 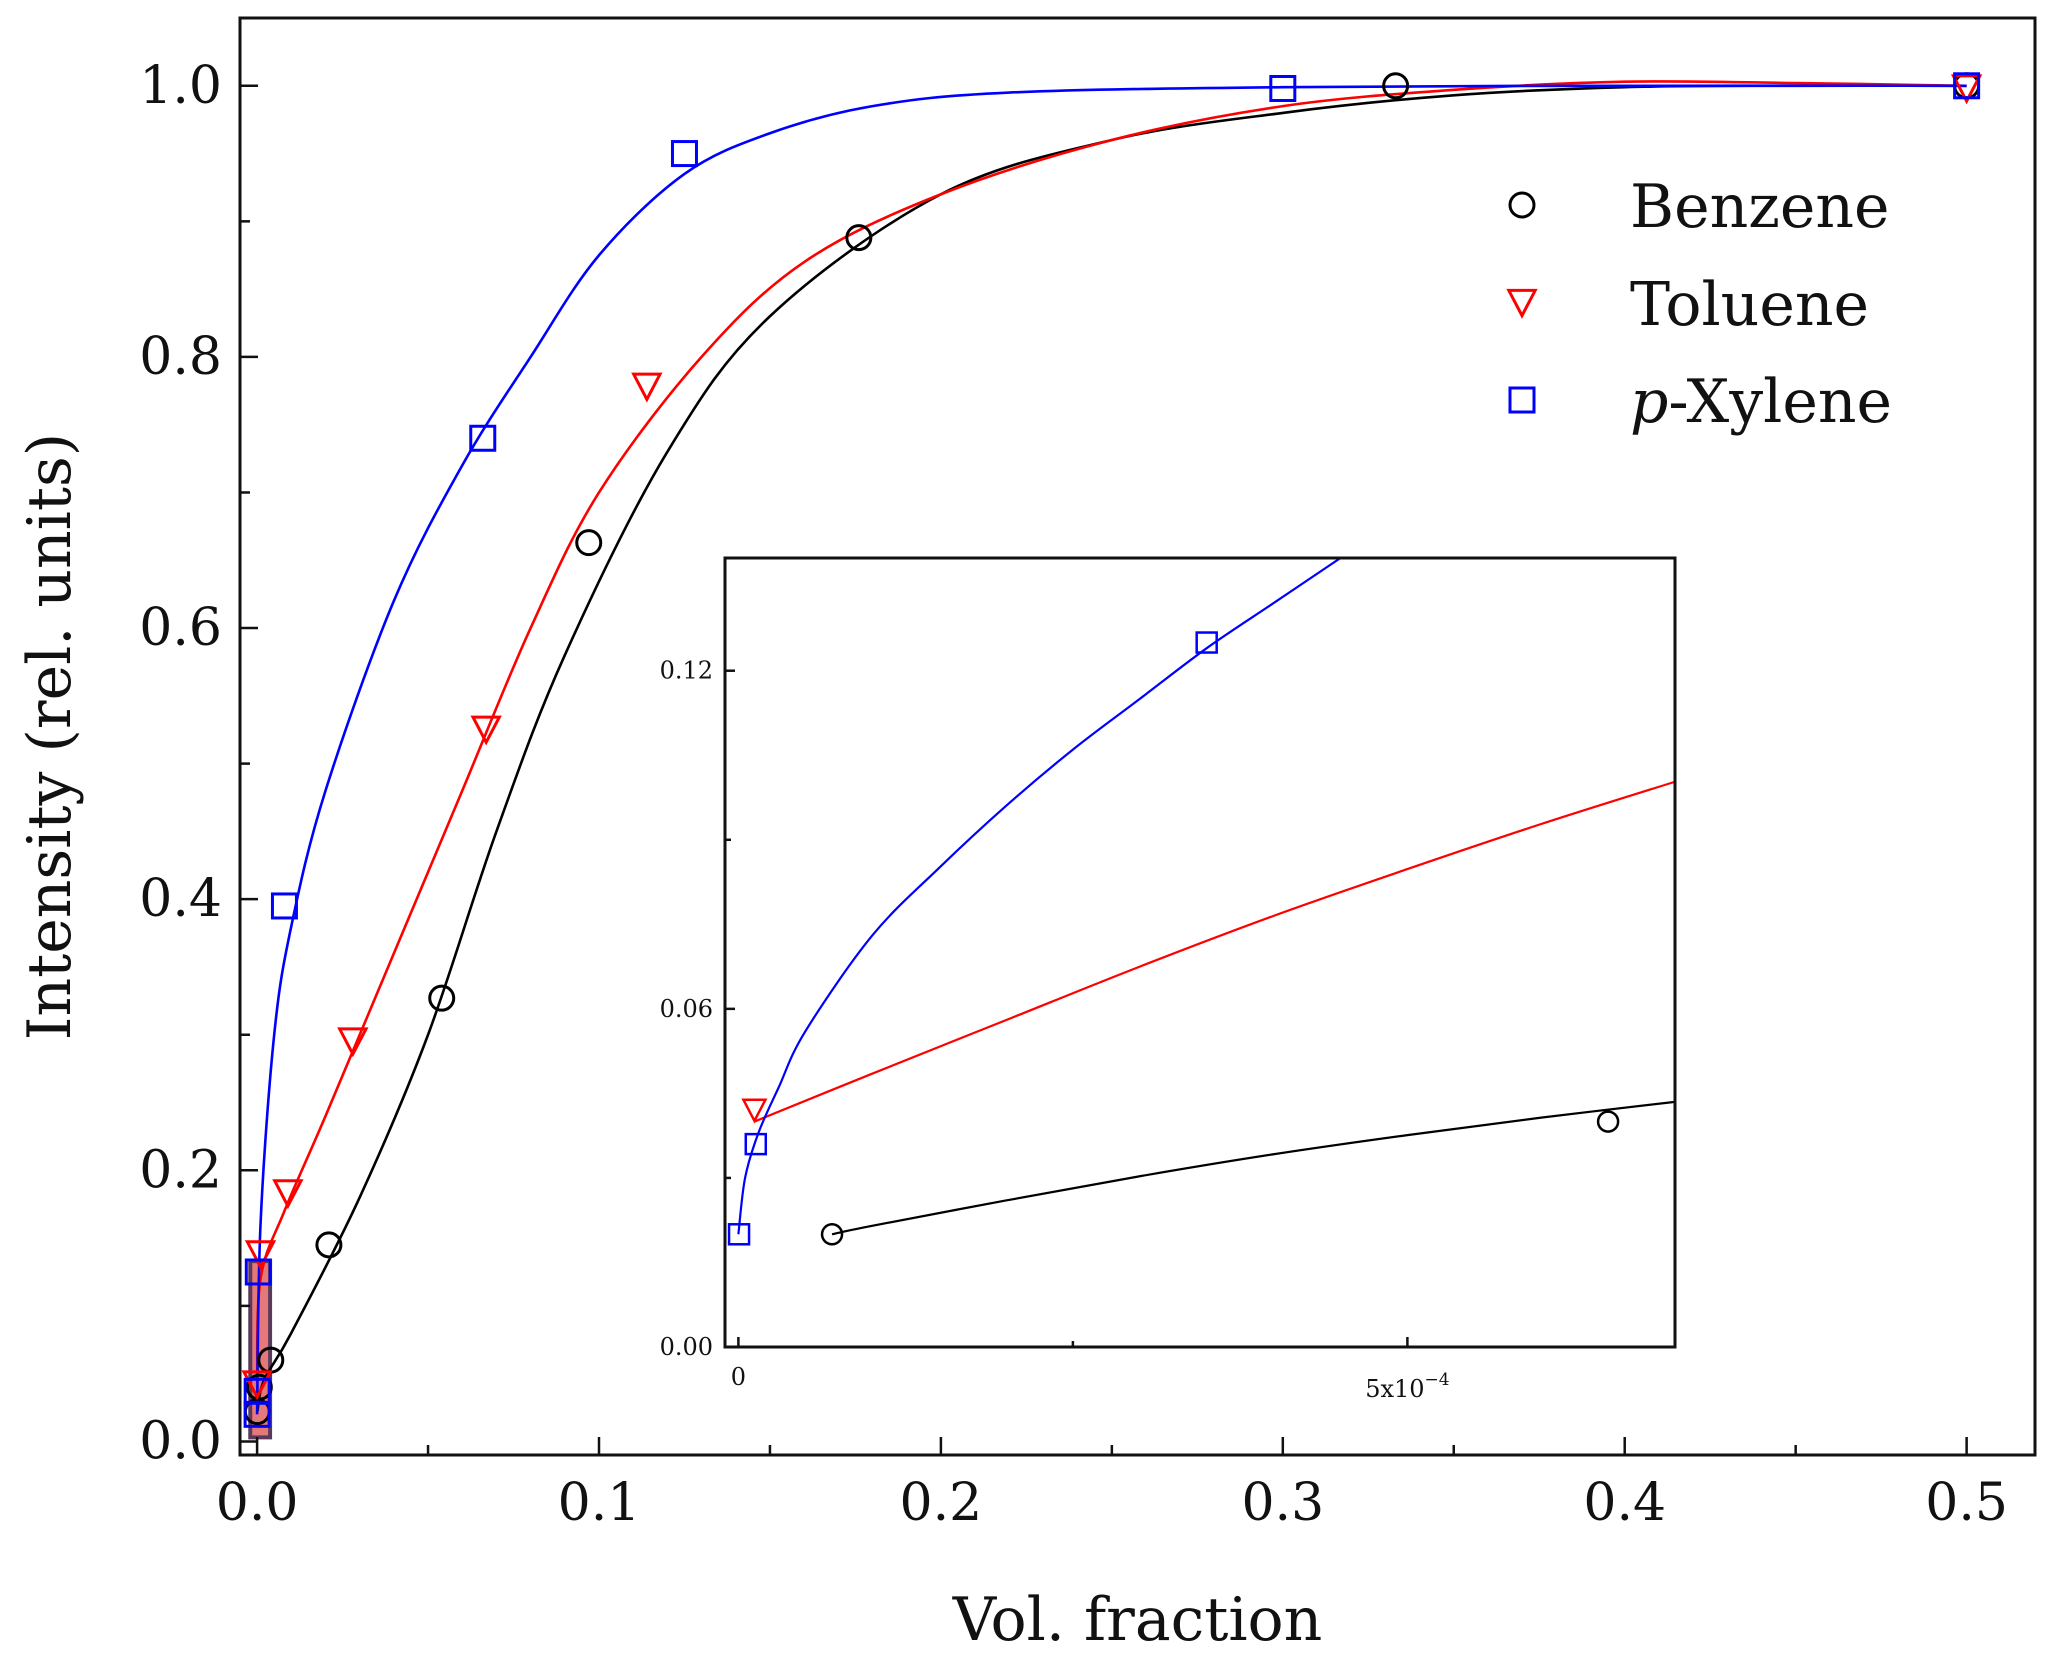 I want to click on legend-item-p-xylene: p-Xylene, so click(x=1700, y=402).